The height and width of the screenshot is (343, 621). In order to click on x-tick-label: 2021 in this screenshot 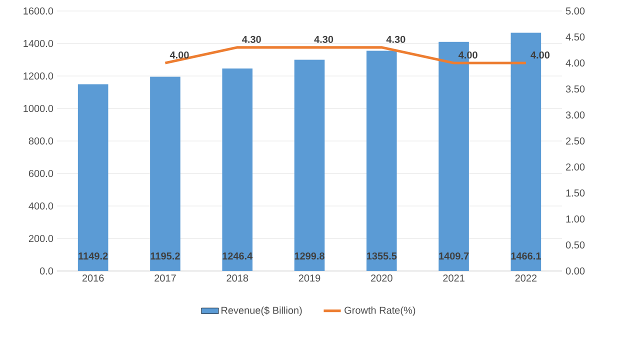, I will do `click(453, 278)`.